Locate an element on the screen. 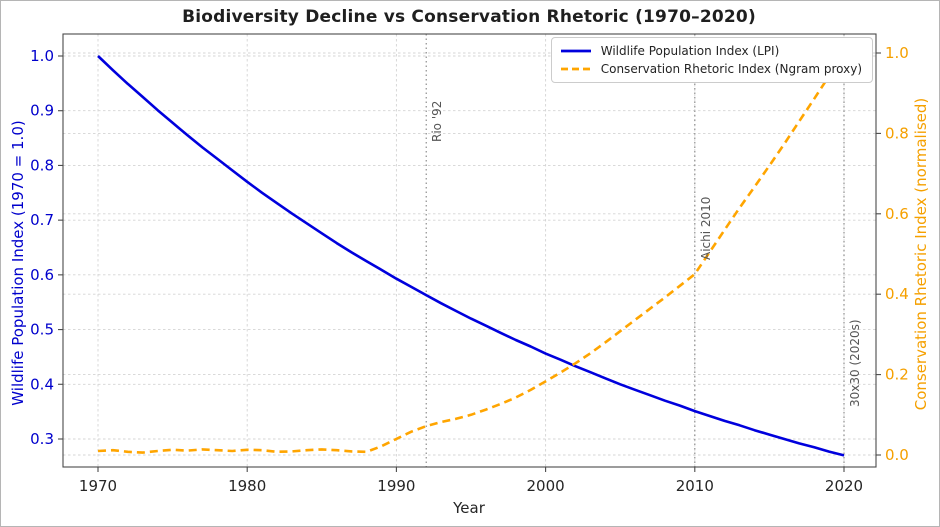 The height and width of the screenshot is (527, 940). legend-label: Wildlife Population Index (LPI) is located at coordinates (690, 51).